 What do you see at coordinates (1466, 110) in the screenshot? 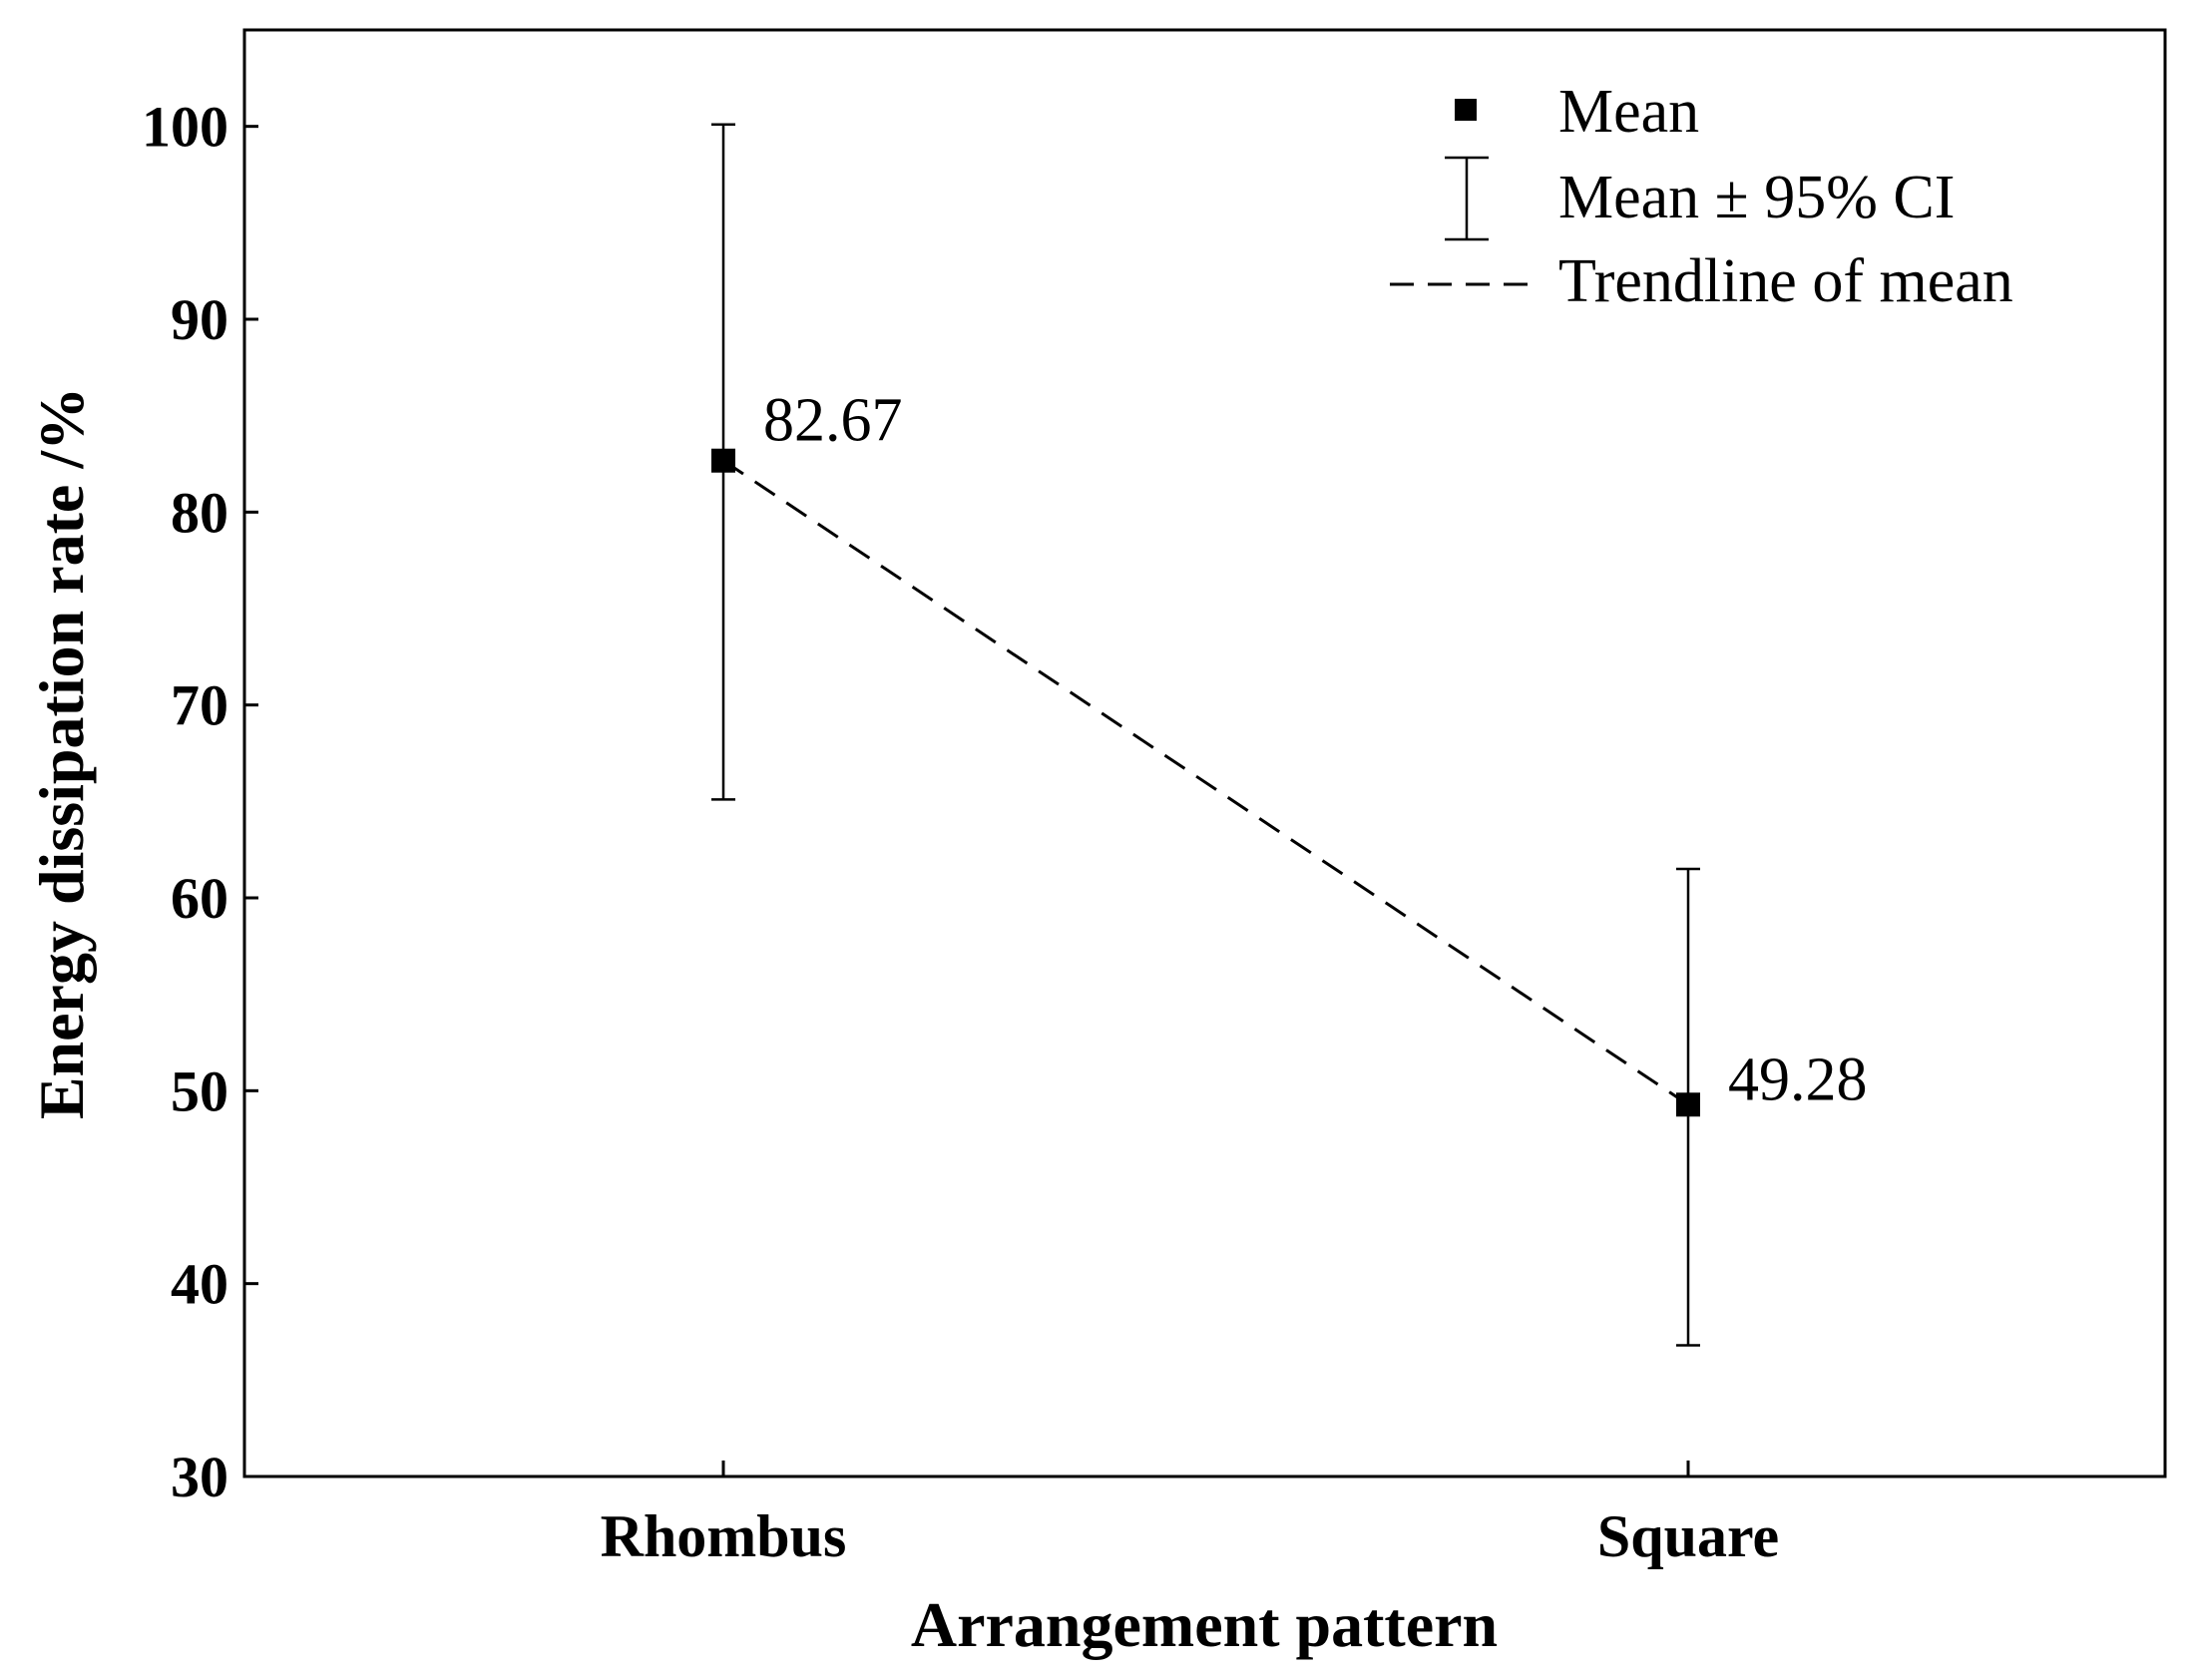
I see `legend-mean-marker` at bounding box center [1466, 110].